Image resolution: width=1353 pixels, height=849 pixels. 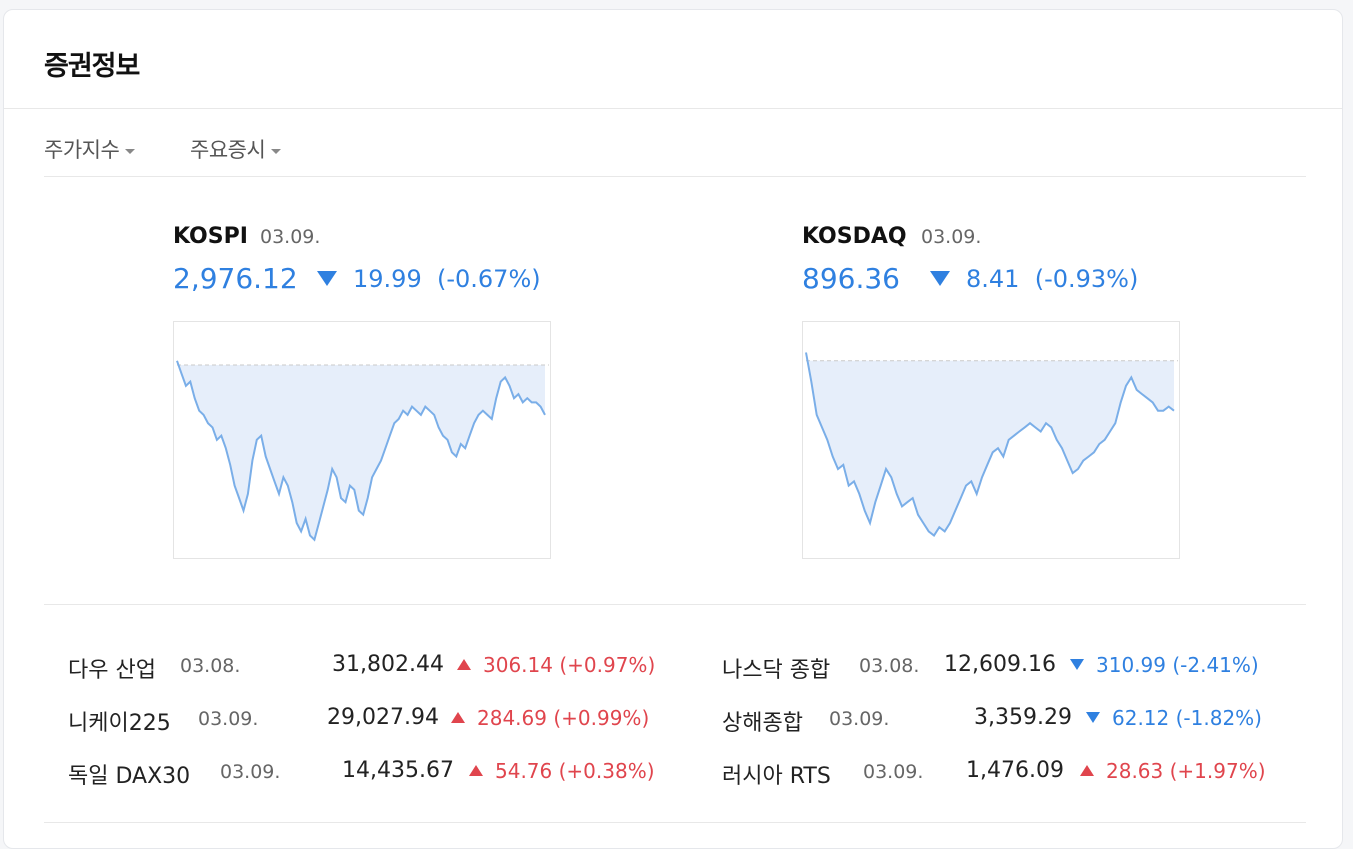 What do you see at coordinates (673, 108) in the screenshot?
I see `title-divider` at bounding box center [673, 108].